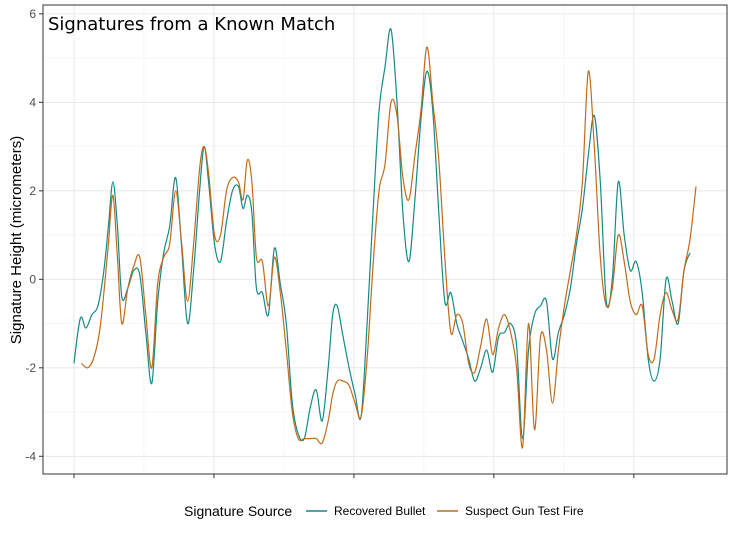  What do you see at coordinates (524, 511) in the screenshot?
I see `legend-label-suspect-gun-test-fire: Suspect Gun Test Fire` at bounding box center [524, 511].